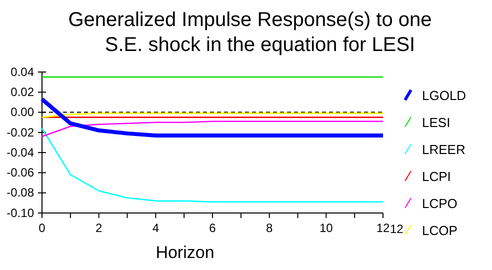  I want to click on y-tick-label: 0.02, so click(22, 91).